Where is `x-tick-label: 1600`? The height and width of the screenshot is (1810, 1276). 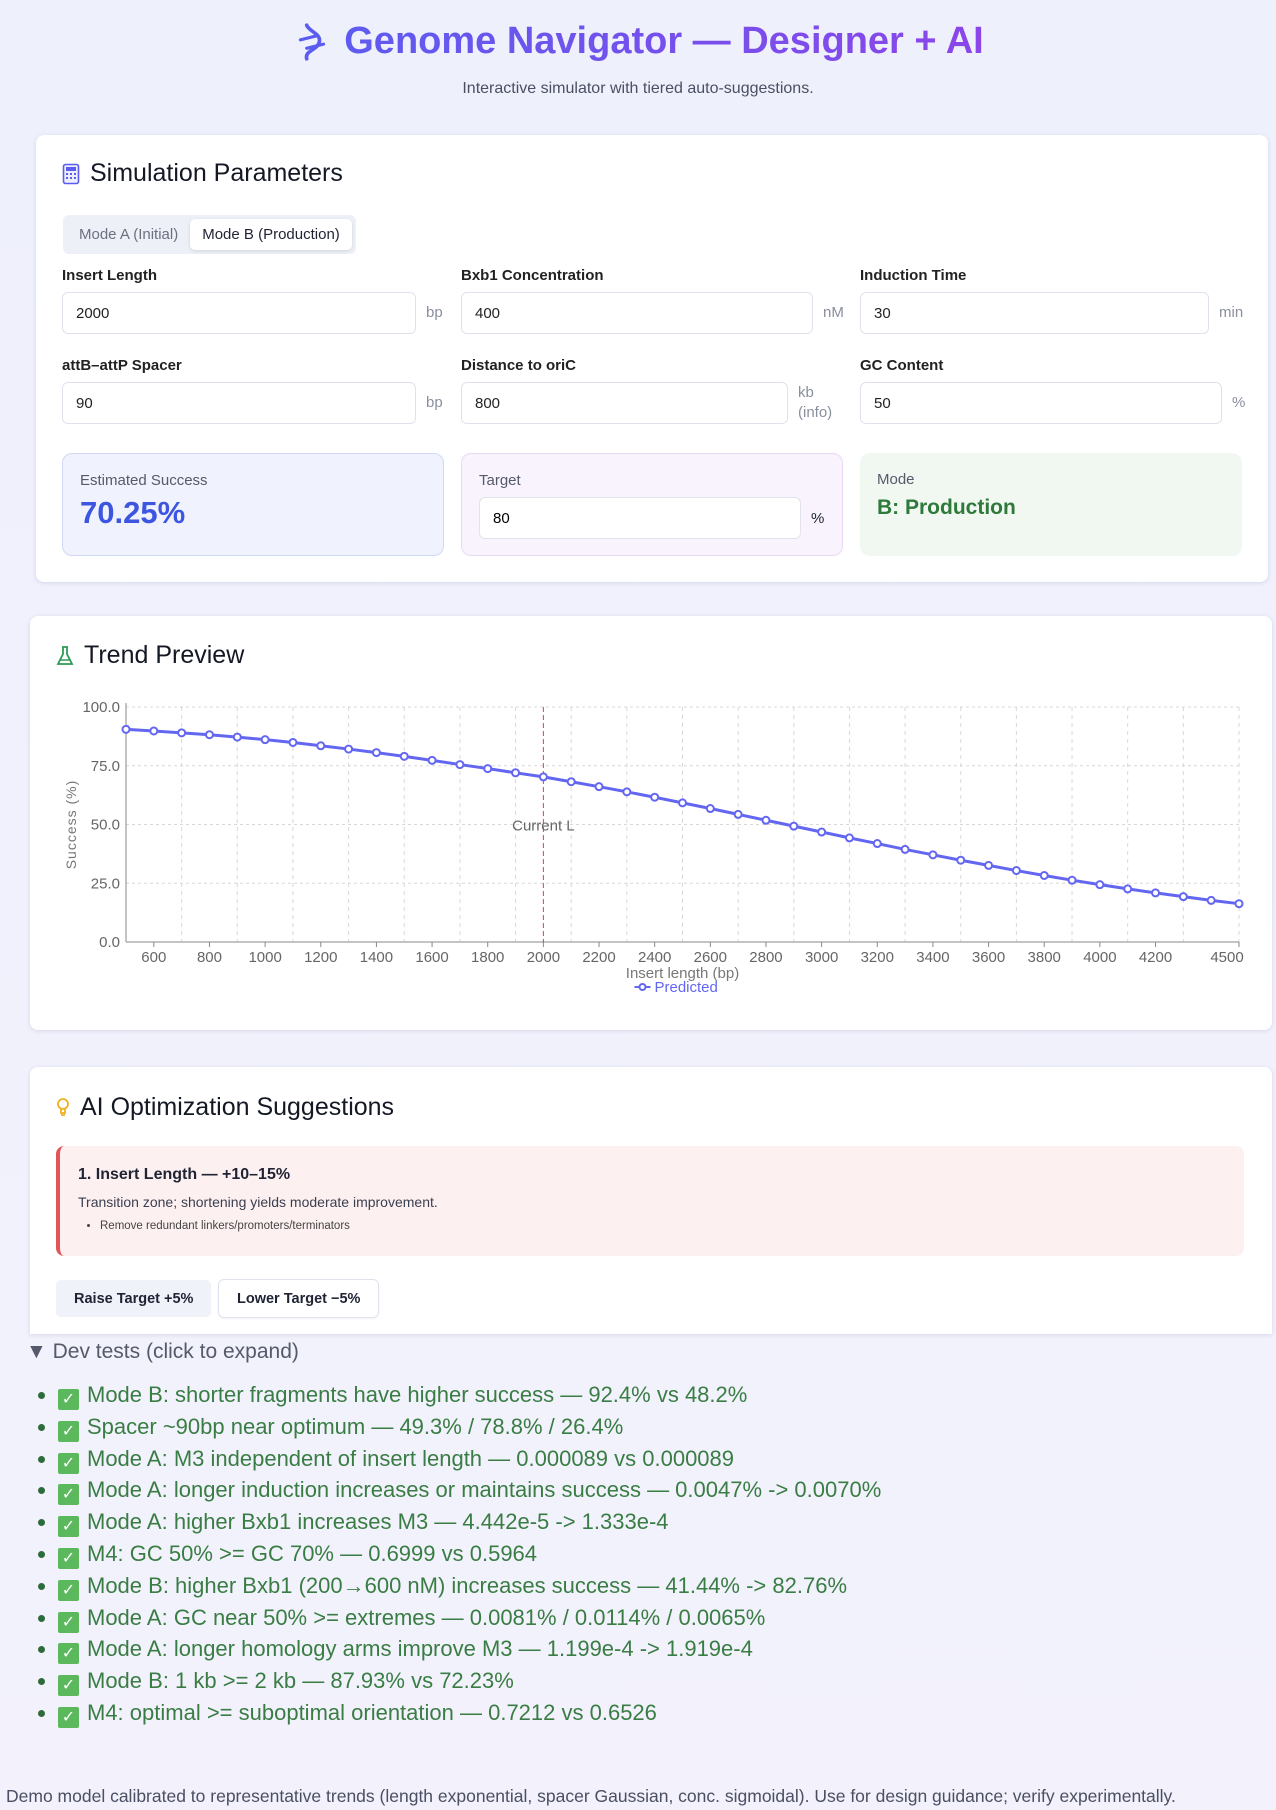 x-tick-label: 1600 is located at coordinates (431, 957).